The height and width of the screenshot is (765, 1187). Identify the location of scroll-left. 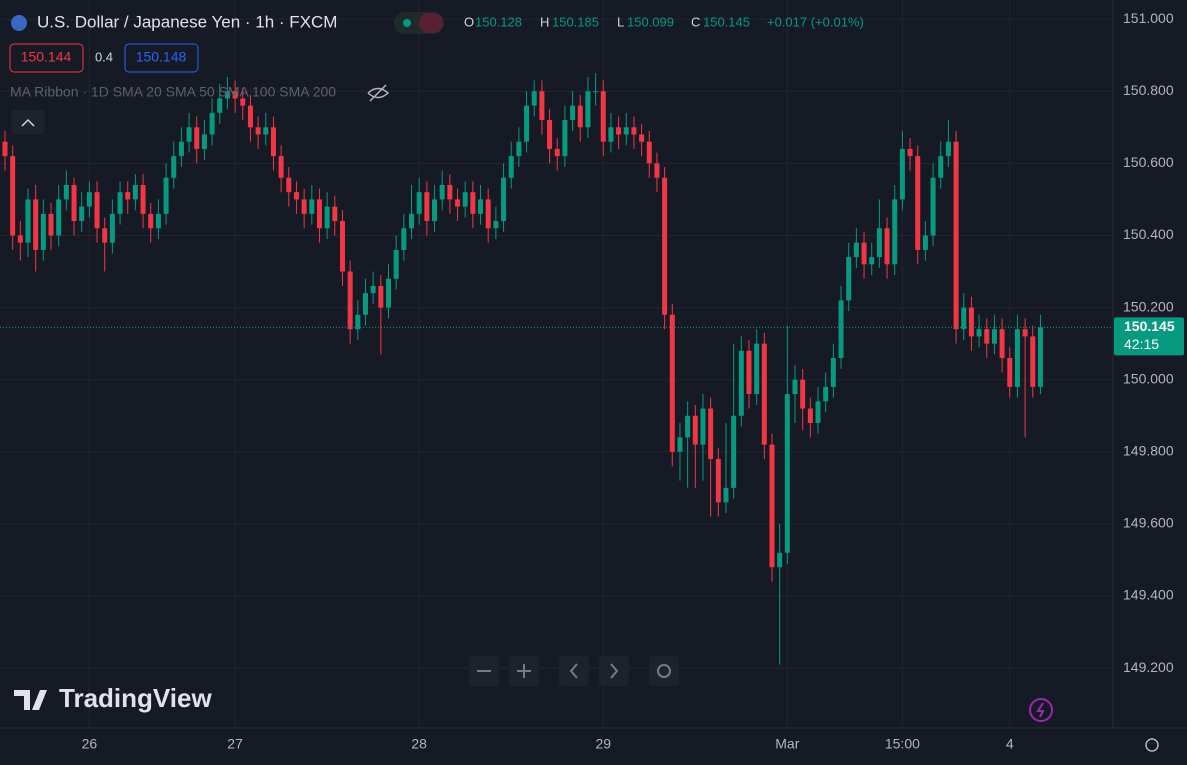
(574, 671).